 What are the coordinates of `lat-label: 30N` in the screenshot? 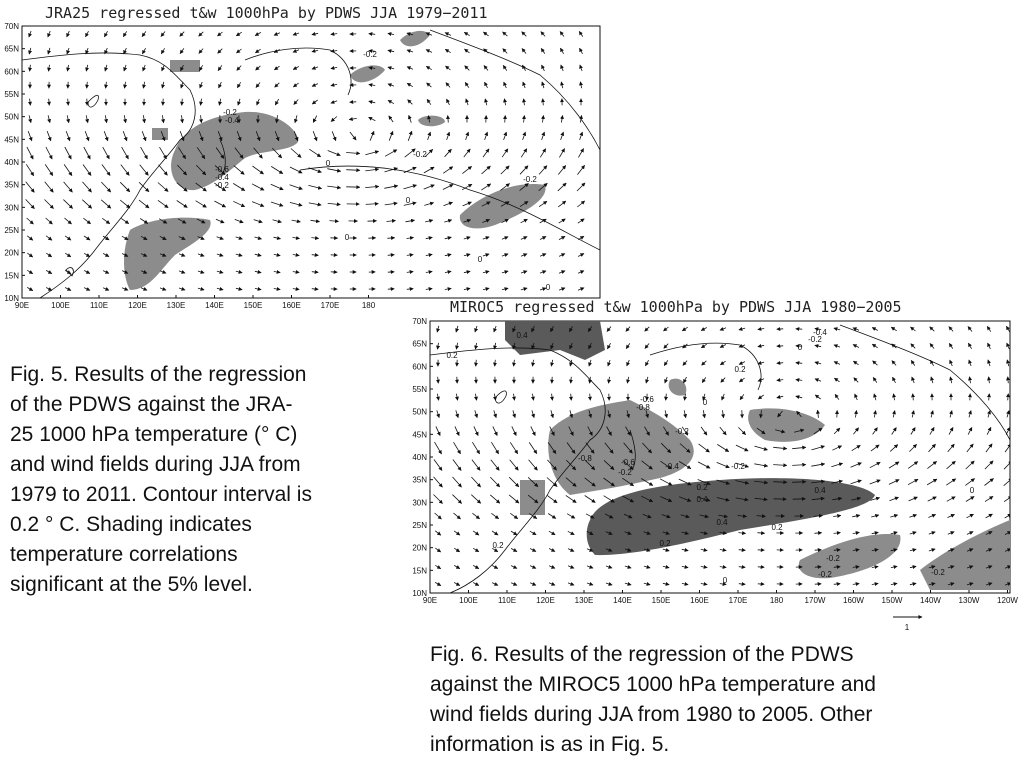 It's located at (419, 502).